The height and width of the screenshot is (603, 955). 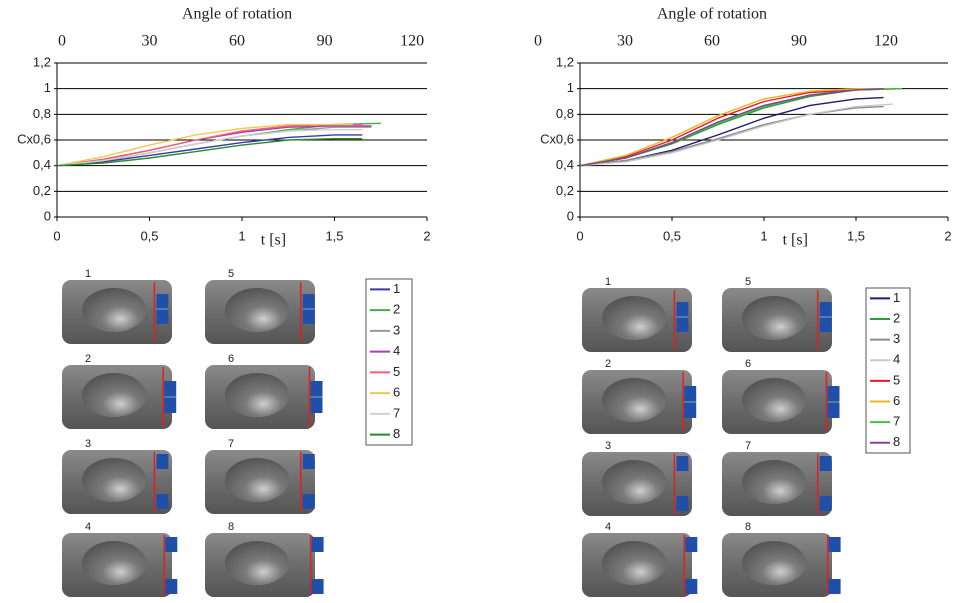 What do you see at coordinates (231, 444) in the screenshot?
I see `car-label: 7` at bounding box center [231, 444].